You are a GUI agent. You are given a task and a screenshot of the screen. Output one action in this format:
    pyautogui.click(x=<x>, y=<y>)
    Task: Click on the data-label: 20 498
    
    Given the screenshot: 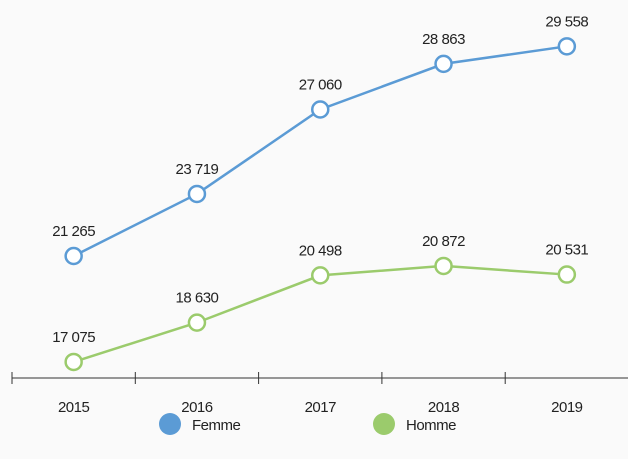 What is the action you would take?
    pyautogui.click(x=320, y=250)
    